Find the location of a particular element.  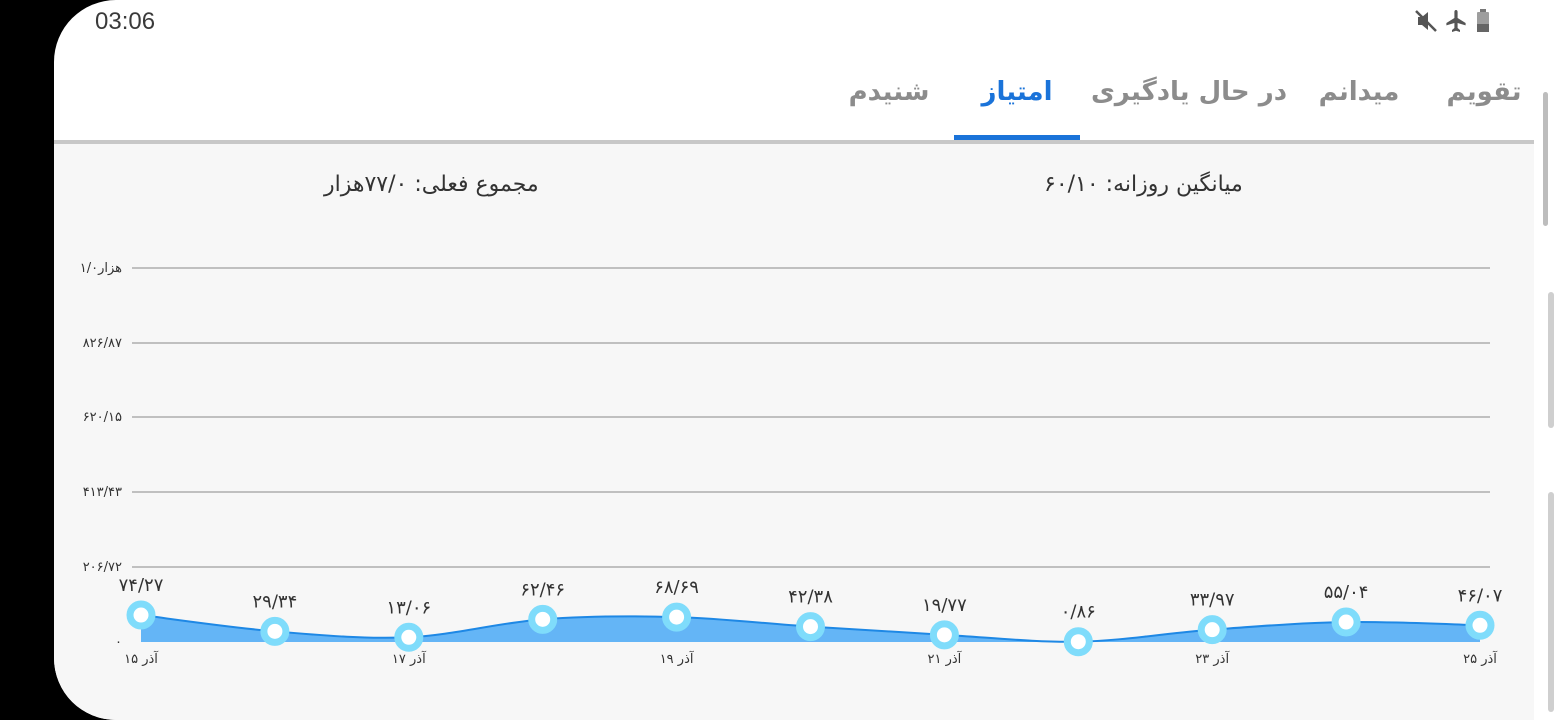

y-tick-label: ۱/۰هزار is located at coordinates (101, 268).